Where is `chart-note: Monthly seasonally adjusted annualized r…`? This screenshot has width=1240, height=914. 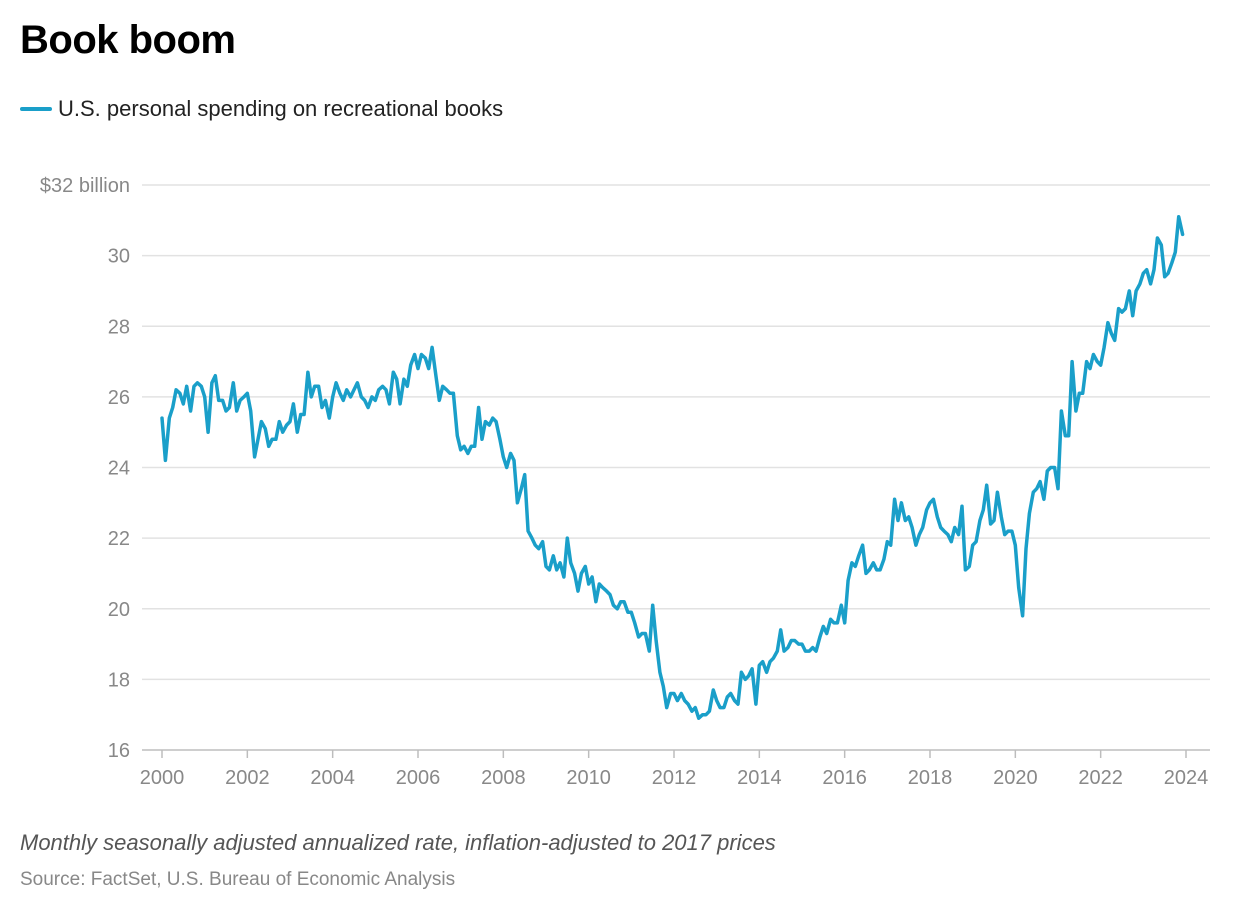
chart-note: Monthly seasonally adjusted annualized r… is located at coordinates (398, 842).